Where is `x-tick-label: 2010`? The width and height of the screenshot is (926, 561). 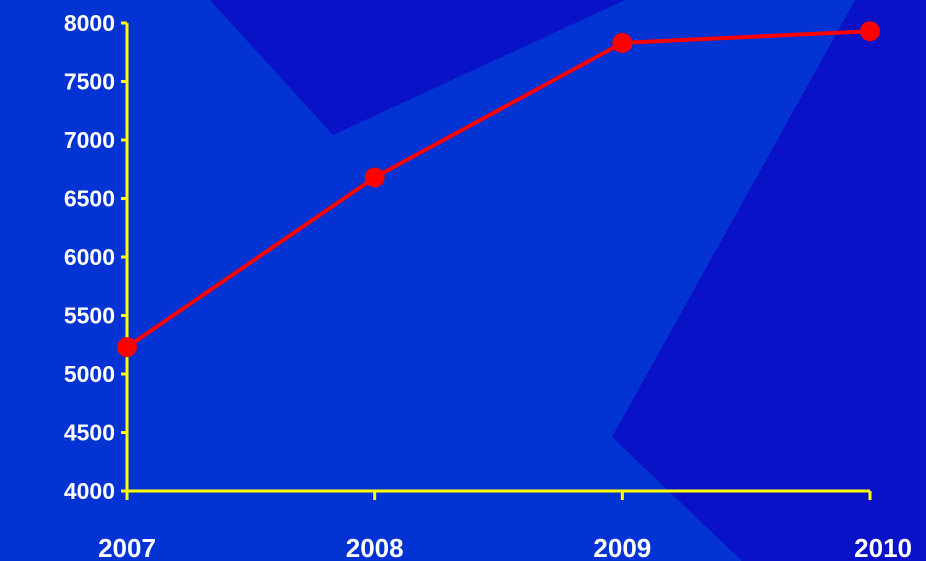 x-tick-label: 2010 is located at coordinates (883, 547).